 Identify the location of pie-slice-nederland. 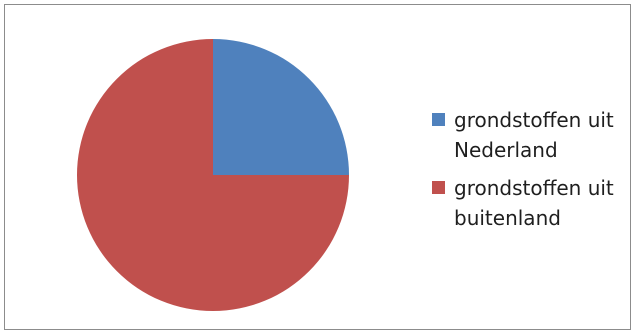
(281, 107).